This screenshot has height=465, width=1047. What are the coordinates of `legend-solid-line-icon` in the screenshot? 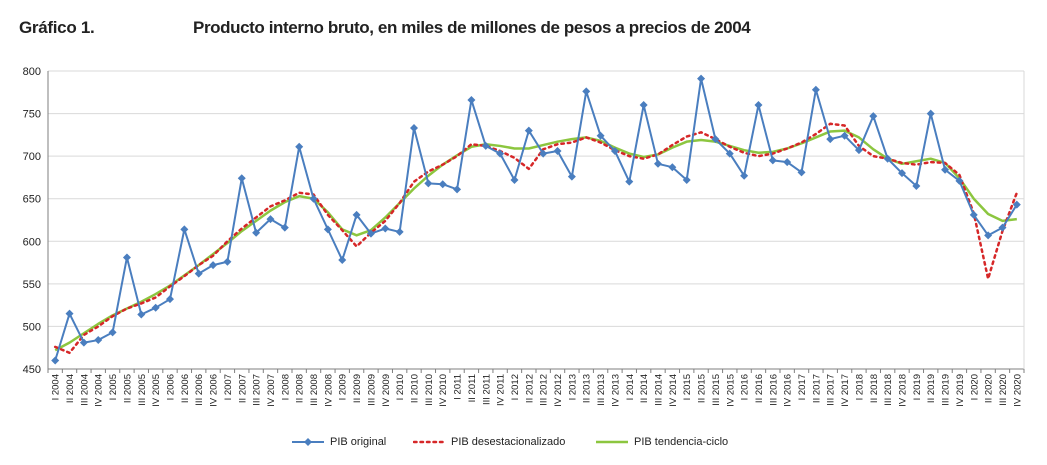 It's located at (612, 442).